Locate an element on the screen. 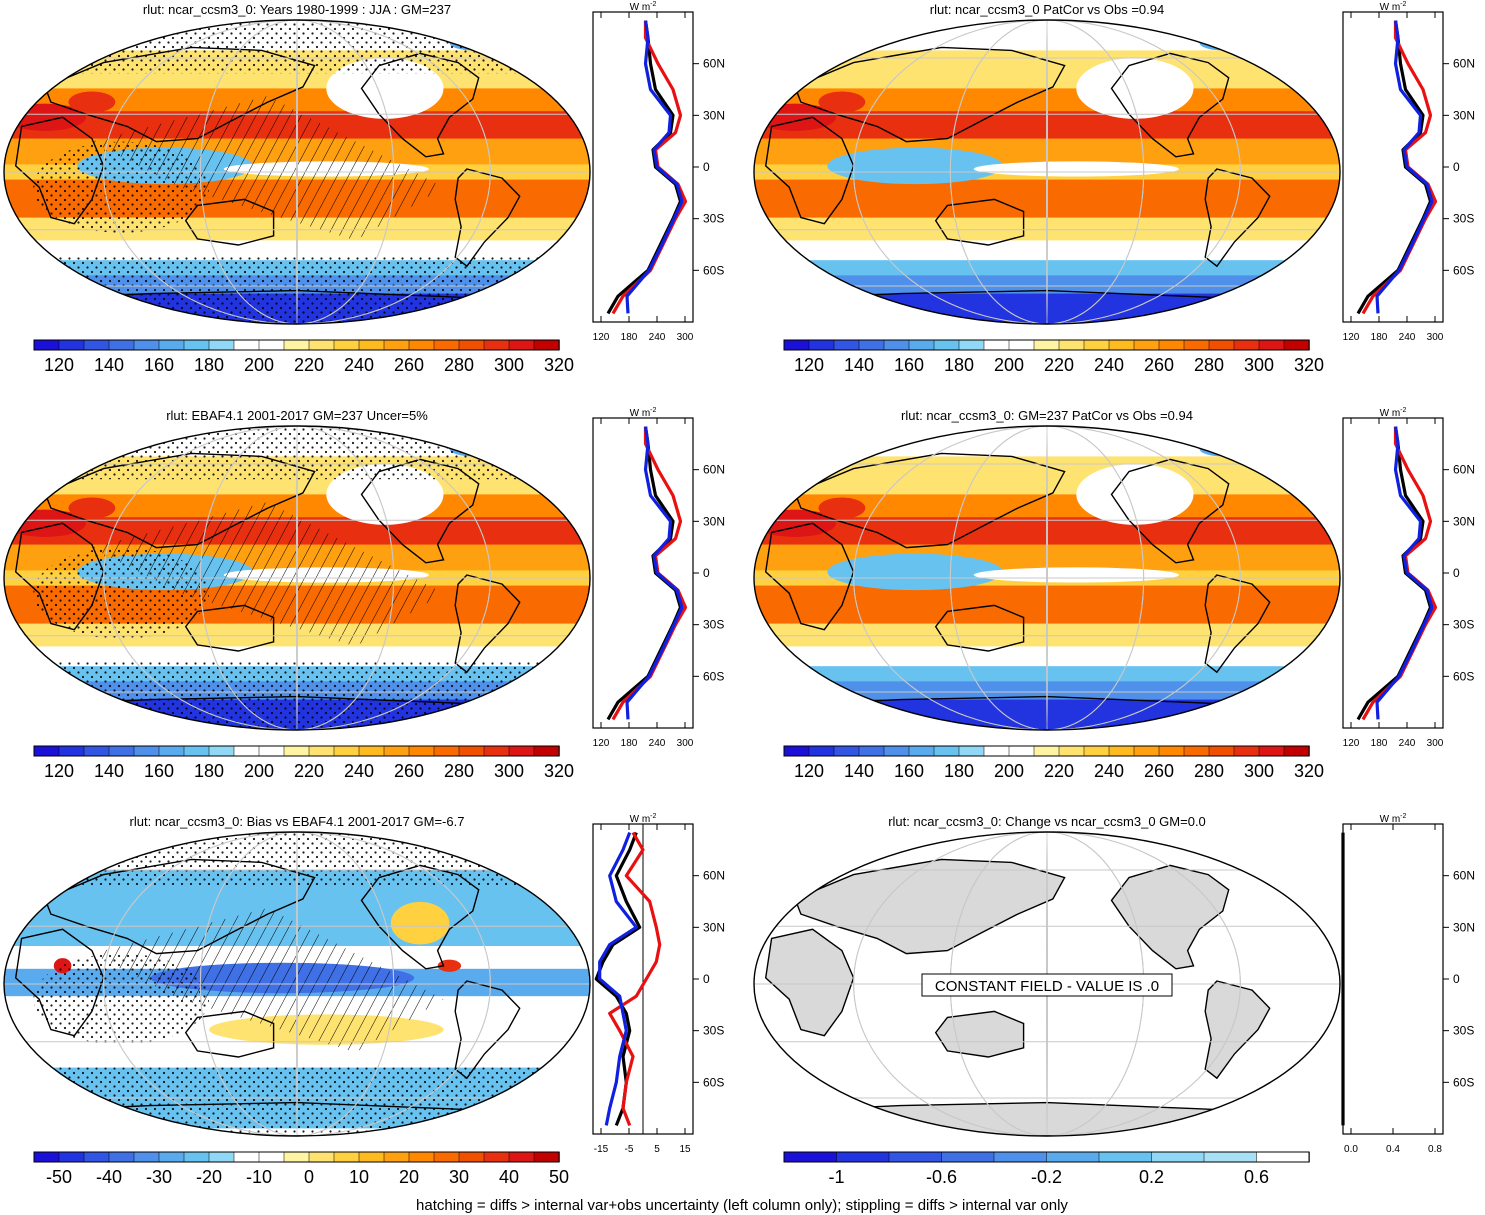  continent-australia is located at coordinates (979, 1034).